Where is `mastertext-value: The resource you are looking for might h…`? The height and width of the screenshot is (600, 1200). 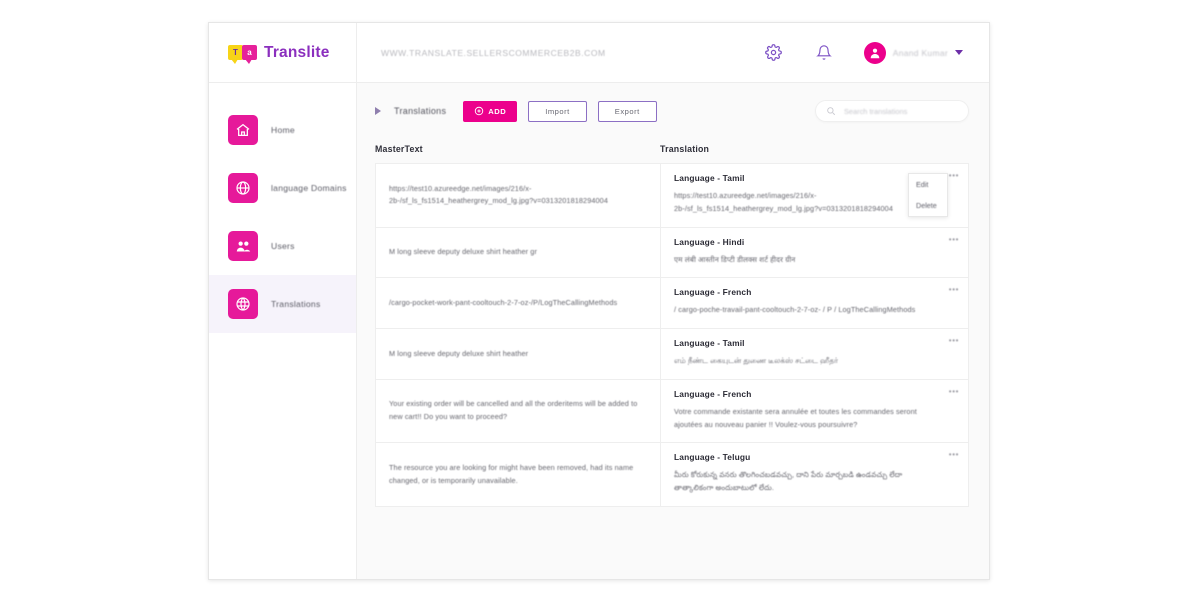
mastertext-value: The resource you are looking for might h… is located at coordinates (511, 473).